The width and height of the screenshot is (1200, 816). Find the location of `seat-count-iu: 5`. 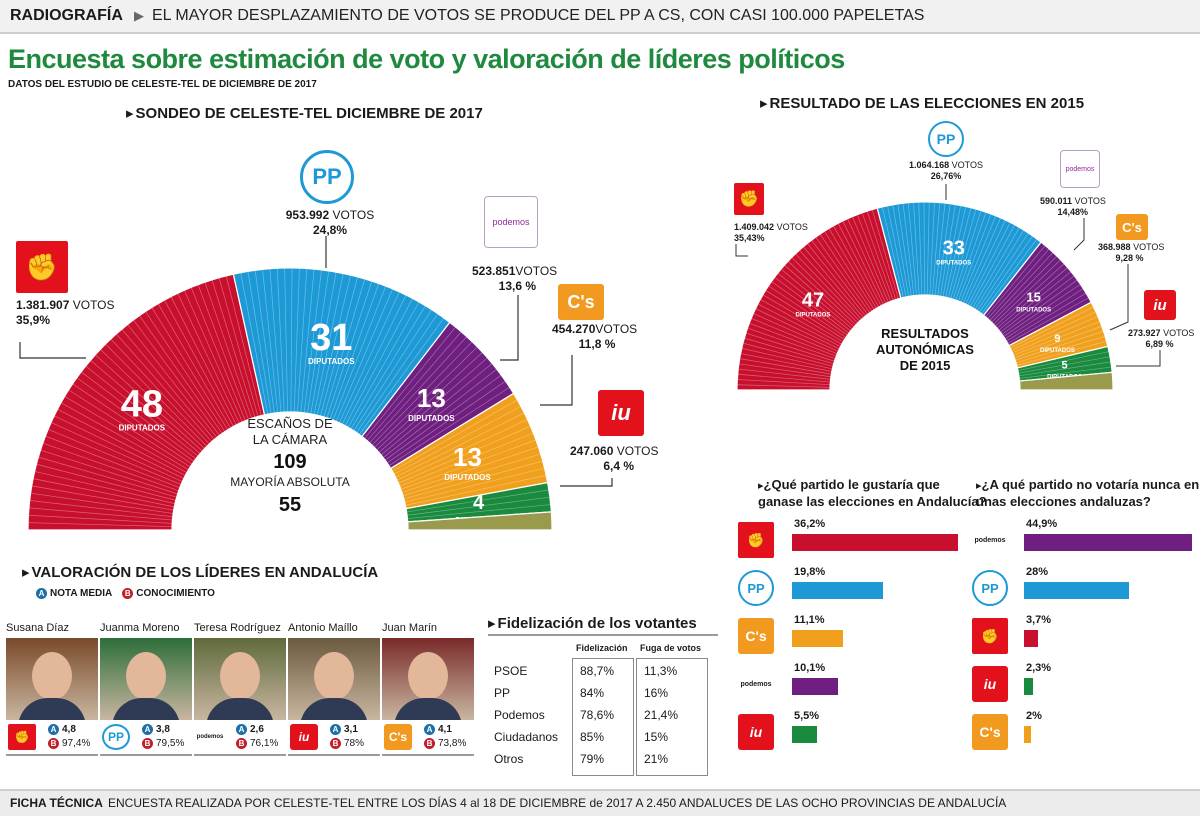

seat-count-iu: 5 is located at coordinates (1065, 366).